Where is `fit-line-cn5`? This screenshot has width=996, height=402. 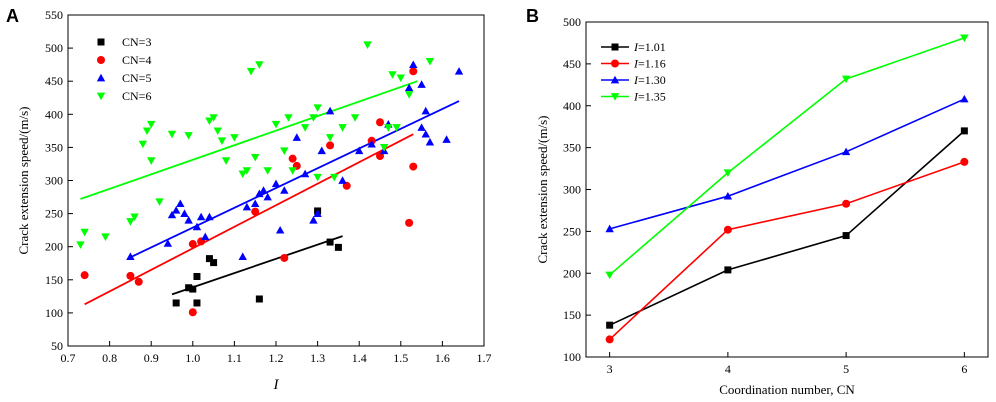 fit-line-cn5 is located at coordinates (295, 179).